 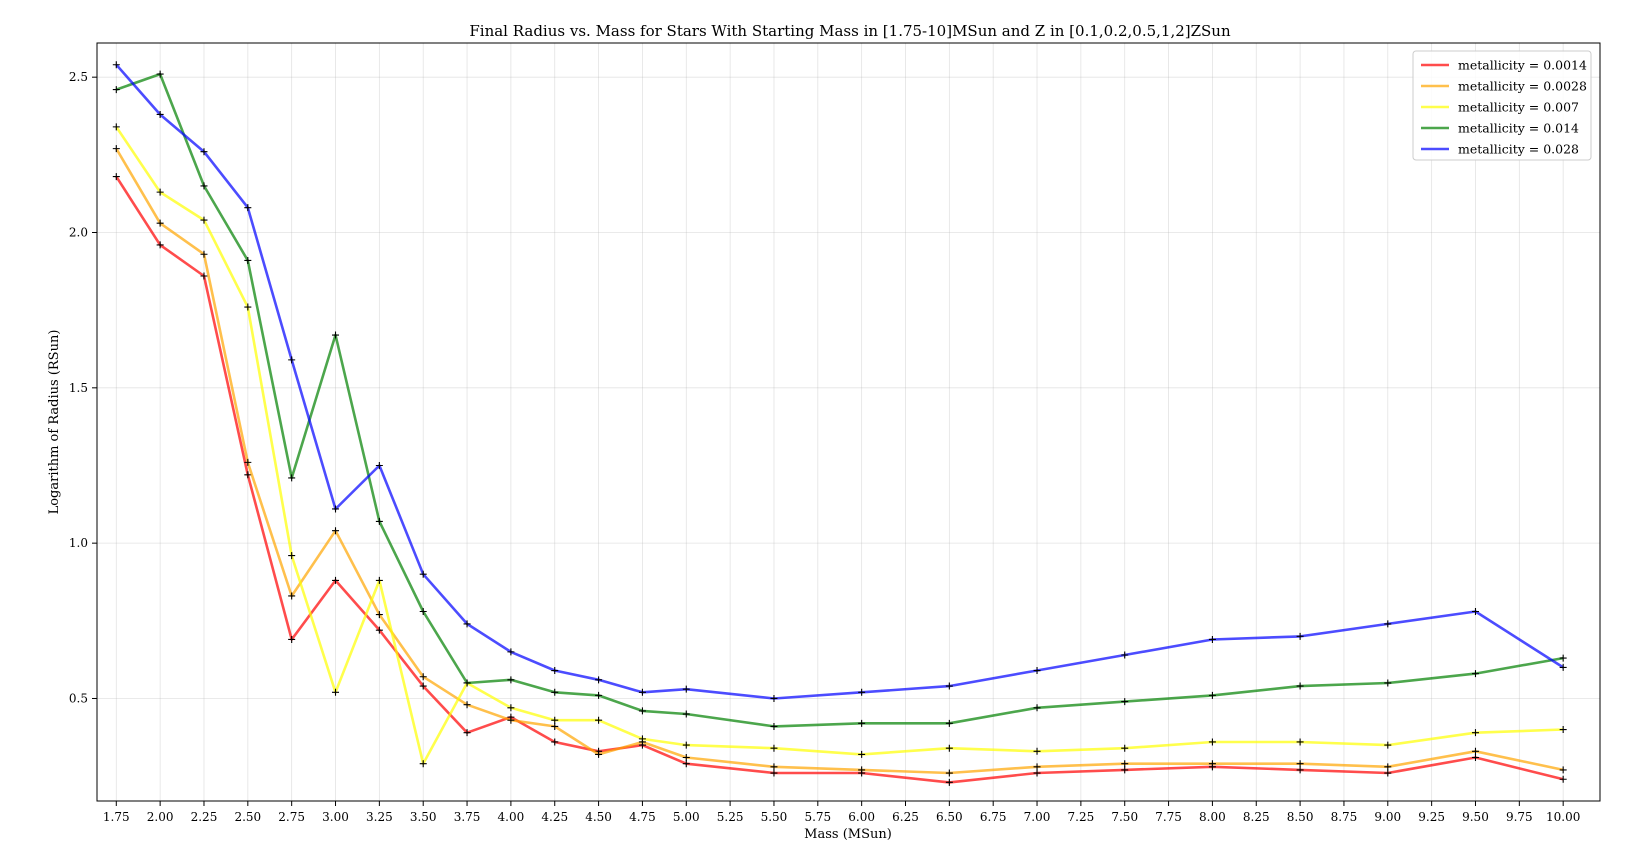 What do you see at coordinates (686, 817) in the screenshot?
I see `x-tick-label: 5.00` at bounding box center [686, 817].